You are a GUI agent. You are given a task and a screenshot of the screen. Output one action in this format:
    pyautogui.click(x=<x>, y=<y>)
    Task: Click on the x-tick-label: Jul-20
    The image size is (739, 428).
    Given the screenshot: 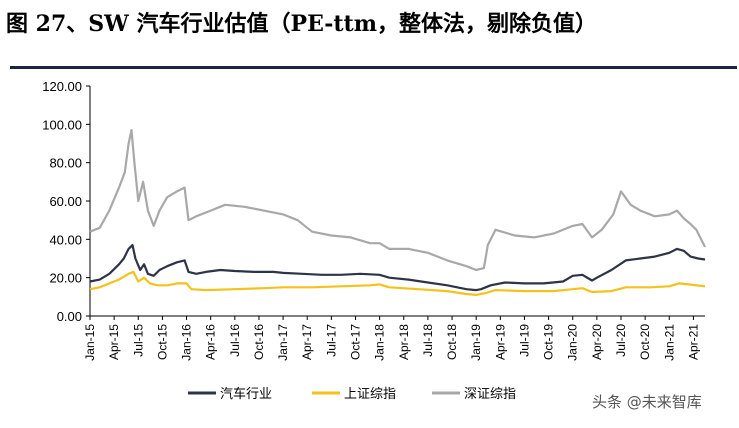 What is the action you would take?
    pyautogui.click(x=621, y=340)
    